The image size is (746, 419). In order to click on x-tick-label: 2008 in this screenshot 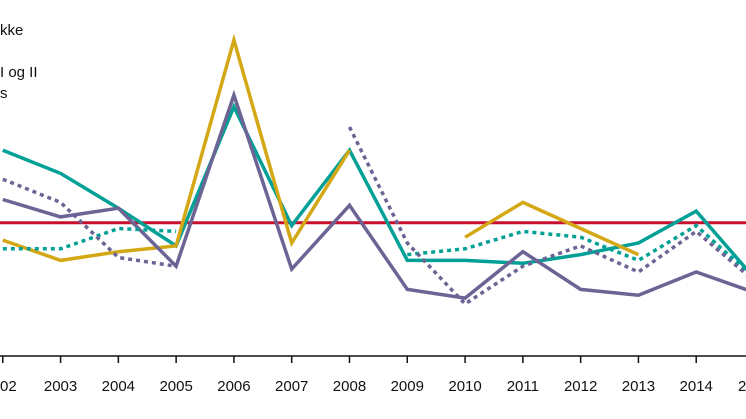, I will do `click(349, 386)`.